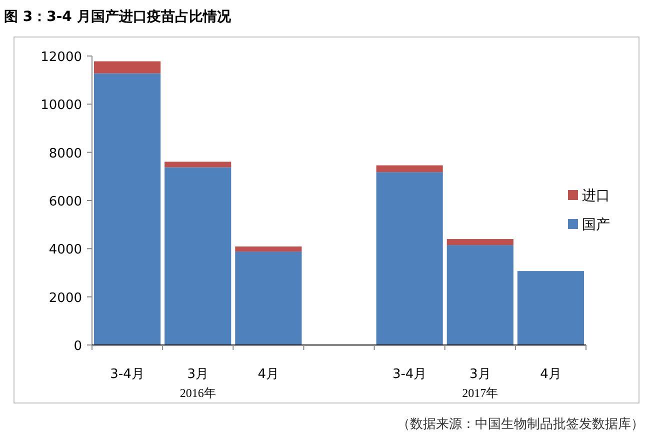 This screenshot has height=436, width=651. I want to click on y-tick-label: 6000, so click(65, 202).